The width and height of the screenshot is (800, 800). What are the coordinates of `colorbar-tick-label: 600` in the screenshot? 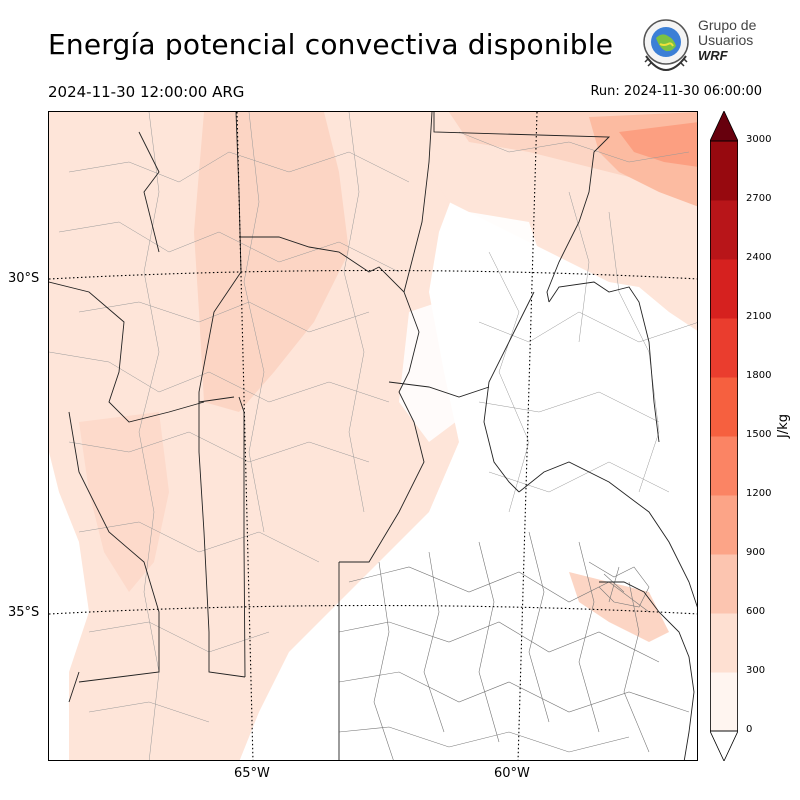 It's located at (756, 611).